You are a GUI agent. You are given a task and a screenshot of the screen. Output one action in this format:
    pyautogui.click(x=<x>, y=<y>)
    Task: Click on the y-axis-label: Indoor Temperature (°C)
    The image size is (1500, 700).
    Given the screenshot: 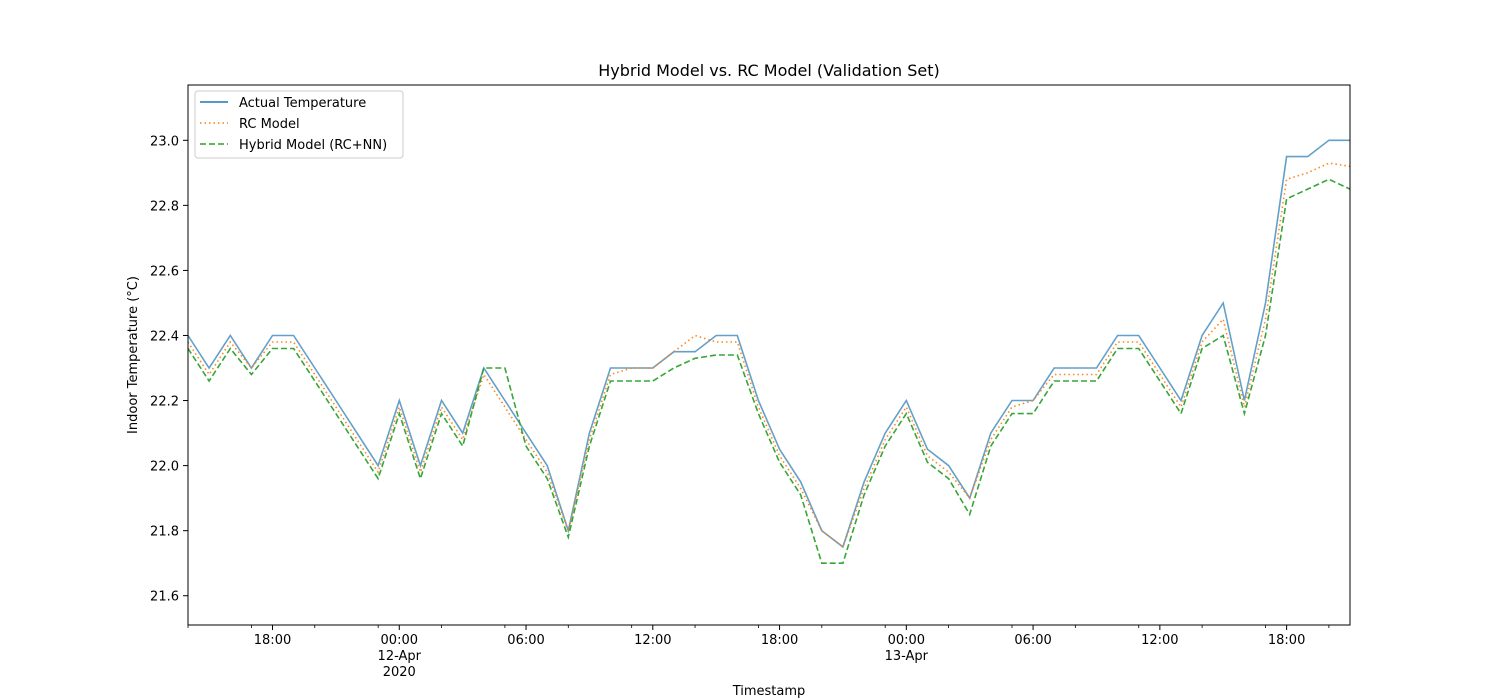 What is the action you would take?
    pyautogui.click(x=133, y=355)
    